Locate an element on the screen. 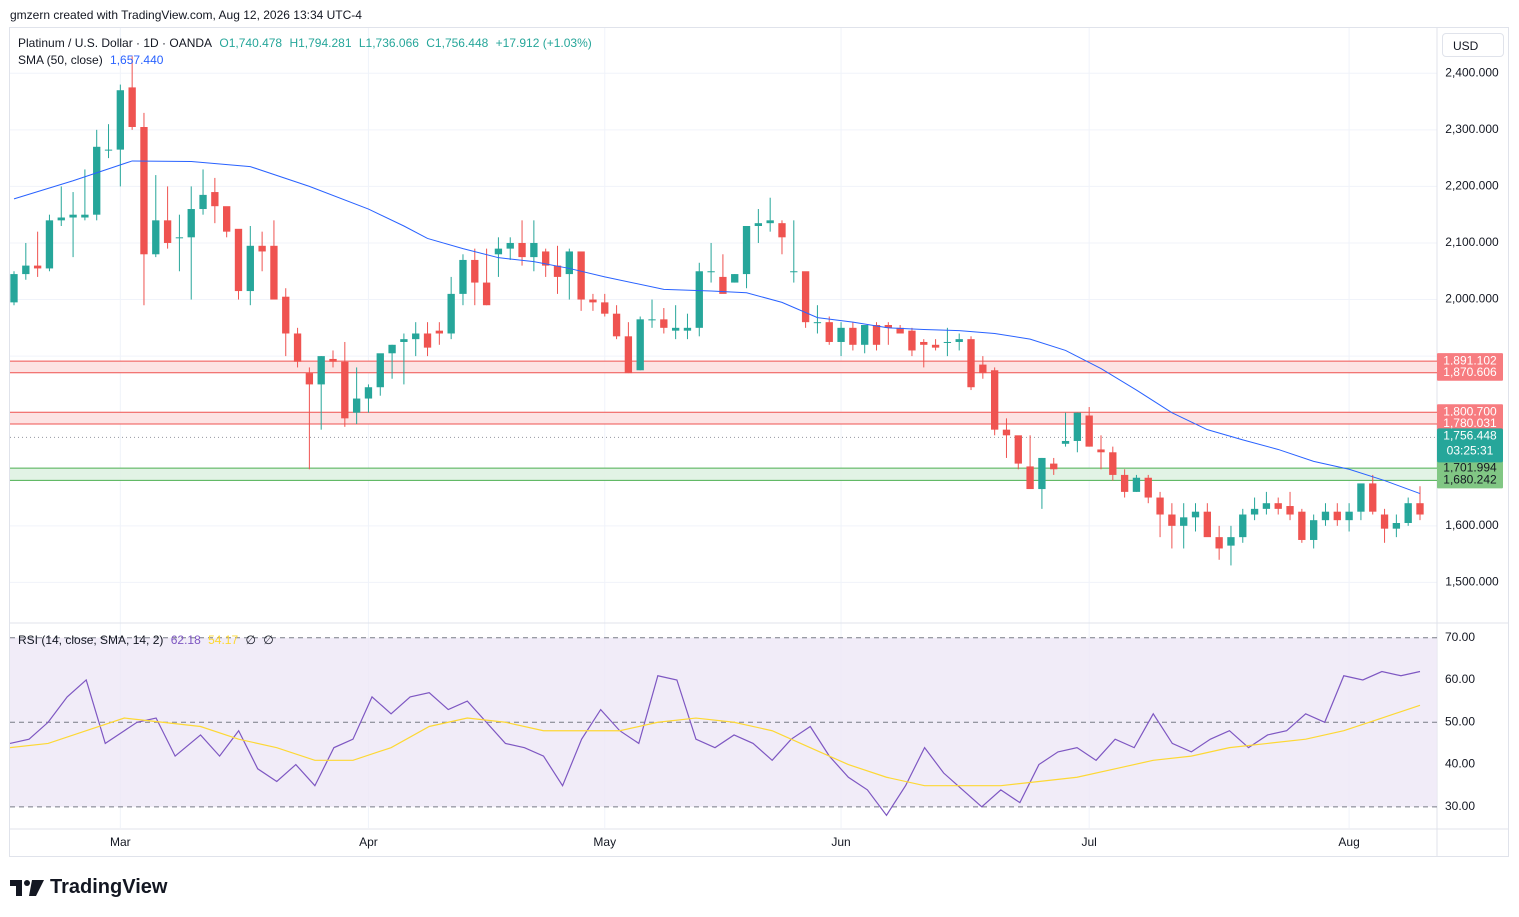  sma-label: SMA (50, close) is located at coordinates (60, 60).